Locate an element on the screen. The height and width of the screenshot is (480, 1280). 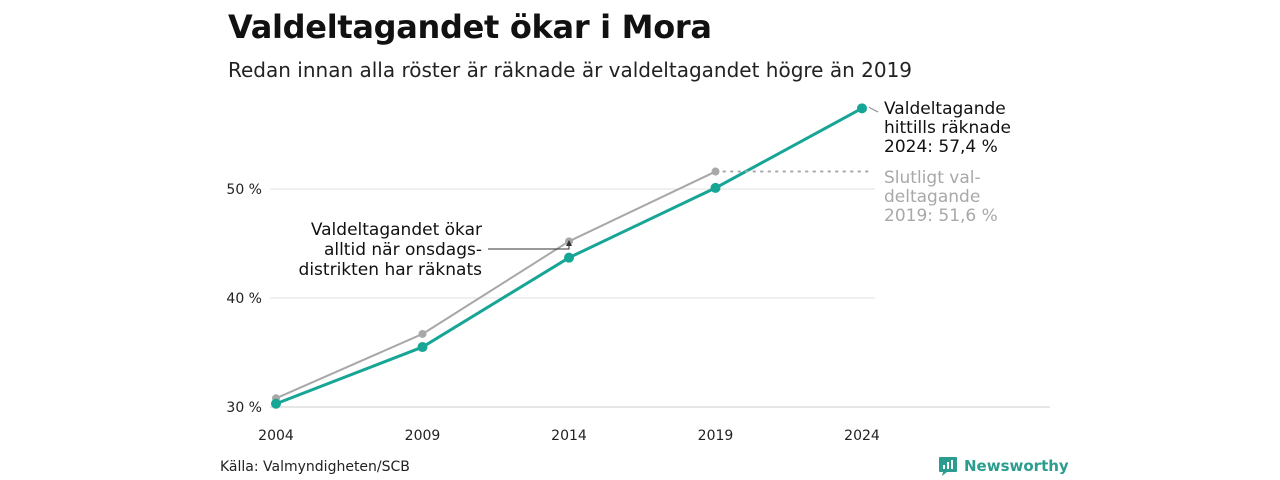
brand-logo: Newsworthy is located at coordinates (1003, 466).